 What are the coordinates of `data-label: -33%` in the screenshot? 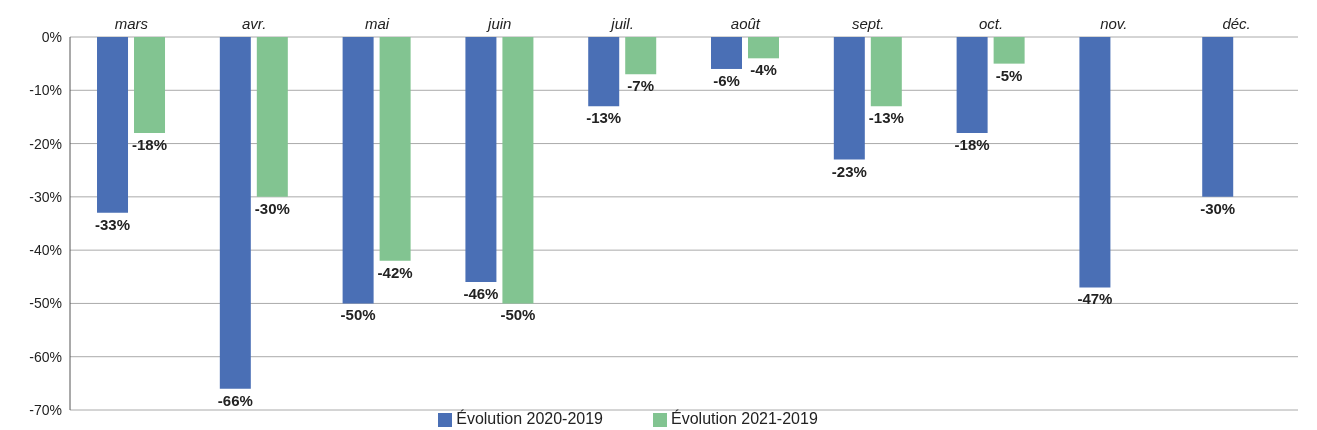 It's located at (113, 224).